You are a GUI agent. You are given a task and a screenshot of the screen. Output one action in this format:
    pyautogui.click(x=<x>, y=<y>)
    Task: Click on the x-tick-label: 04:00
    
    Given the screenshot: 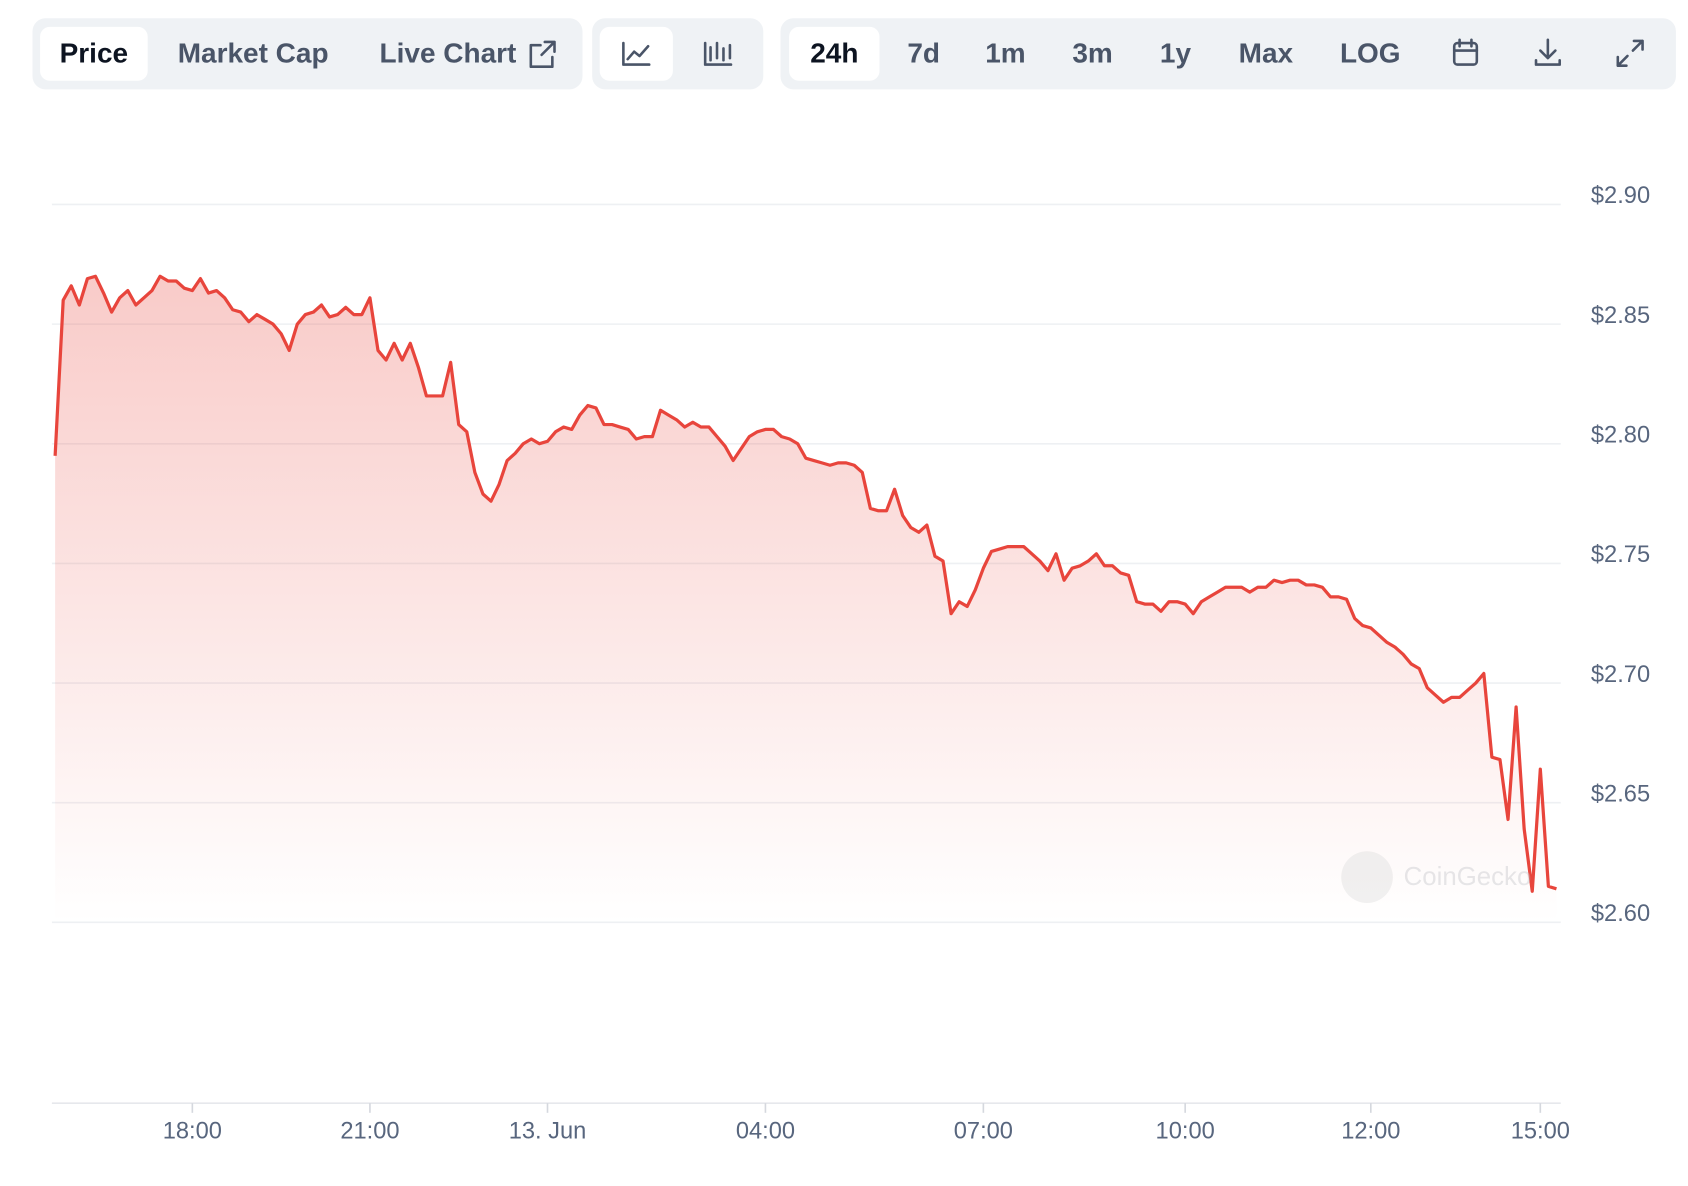 What is the action you would take?
    pyautogui.click(x=765, y=1131)
    